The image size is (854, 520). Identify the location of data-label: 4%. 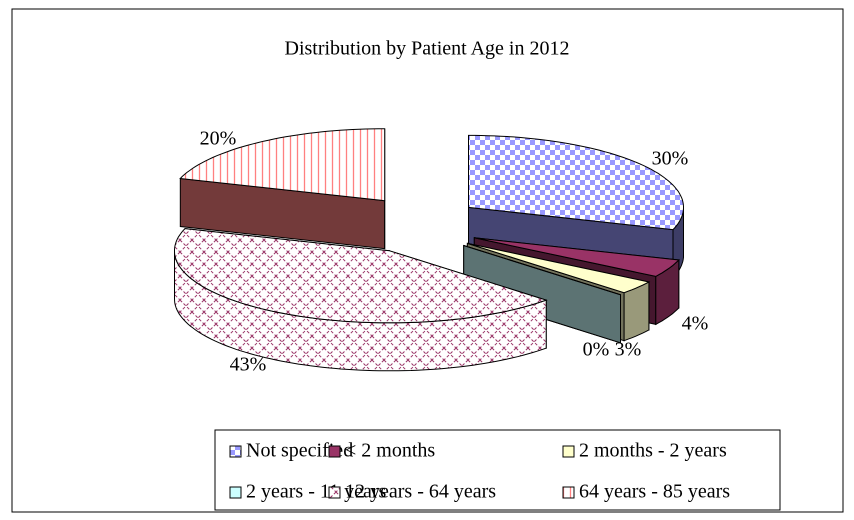
(695, 324).